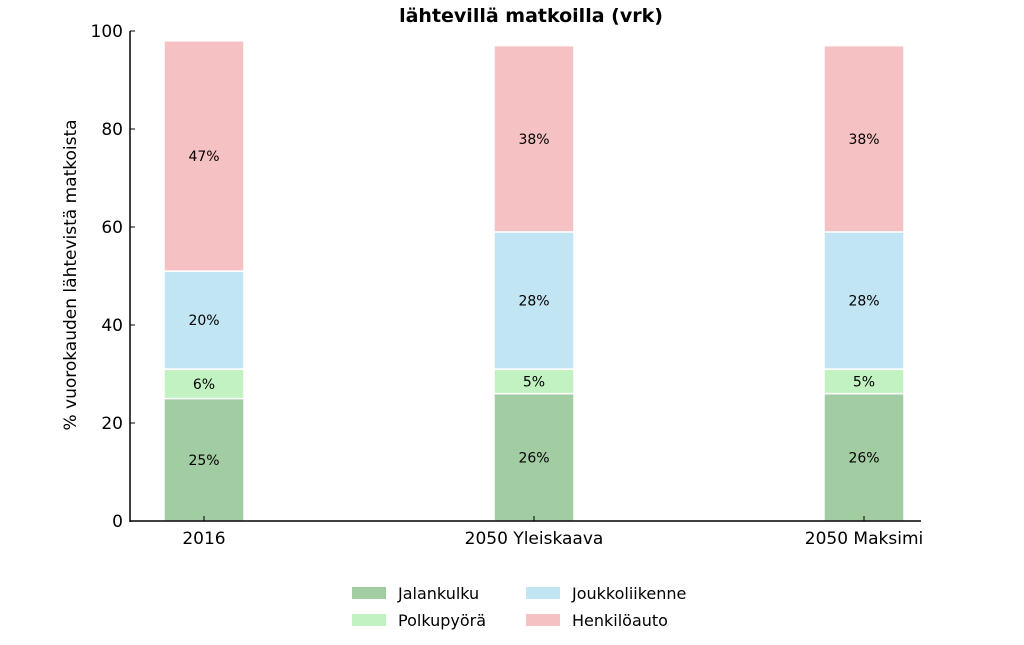 This screenshot has width=1024, height=645. I want to click on x-tick-label: 2050 Yleiskaava, so click(534, 539).